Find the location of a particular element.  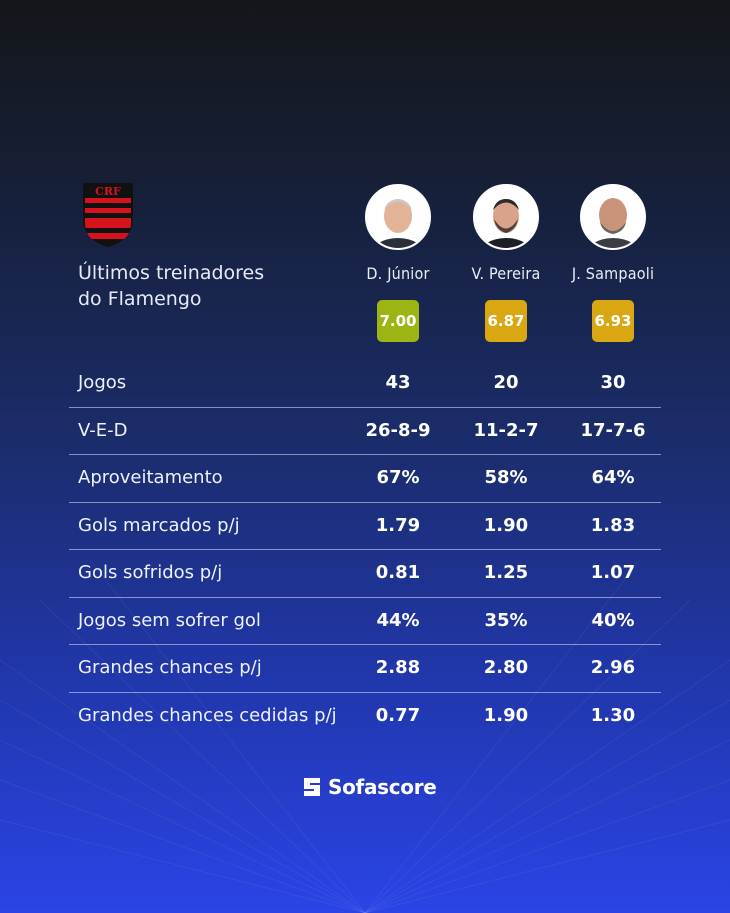

row-label: Jogos sem sofrer gol is located at coordinates (169, 620).